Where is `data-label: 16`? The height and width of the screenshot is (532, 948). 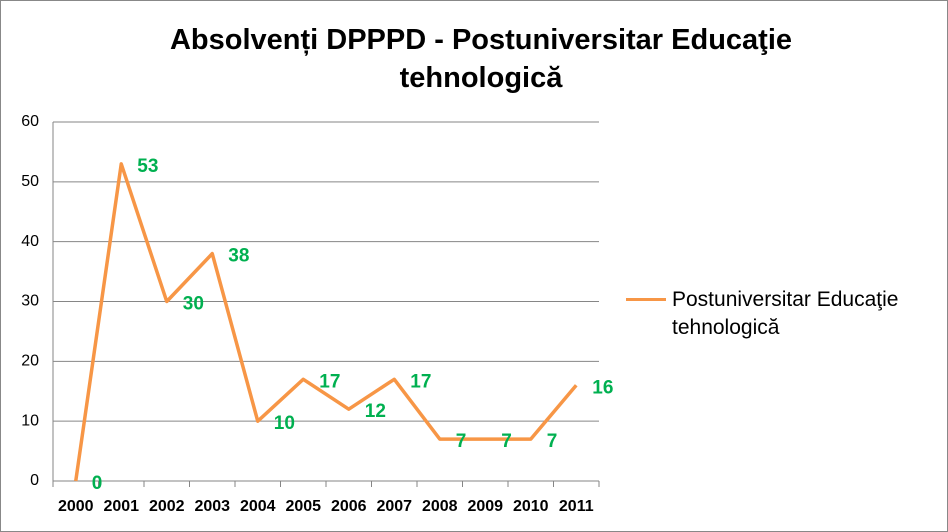
data-label: 16 is located at coordinates (602, 387).